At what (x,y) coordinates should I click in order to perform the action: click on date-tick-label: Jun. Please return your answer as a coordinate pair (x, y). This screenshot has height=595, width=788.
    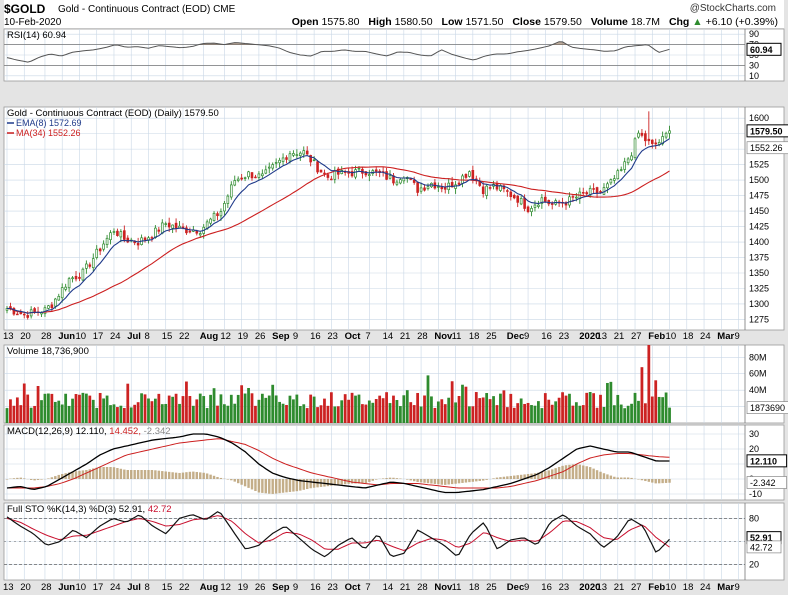
    Looking at the image, I should click on (66, 336).